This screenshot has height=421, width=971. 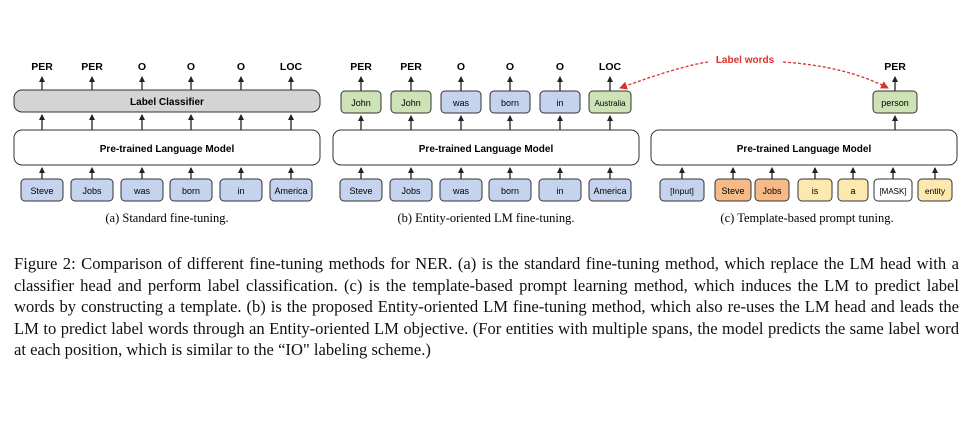 What do you see at coordinates (485, 83) in the screenshot?
I see `panel-b-top-arrows` at bounding box center [485, 83].